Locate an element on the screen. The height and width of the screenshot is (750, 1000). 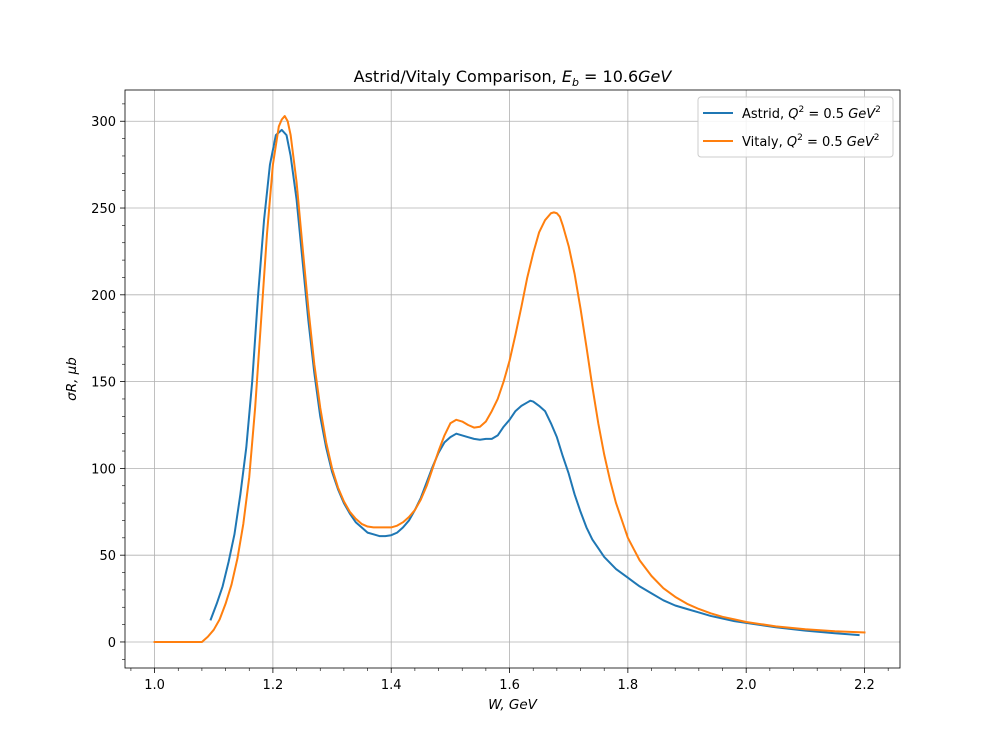
x-tick-label: 2.0 is located at coordinates (746, 685).